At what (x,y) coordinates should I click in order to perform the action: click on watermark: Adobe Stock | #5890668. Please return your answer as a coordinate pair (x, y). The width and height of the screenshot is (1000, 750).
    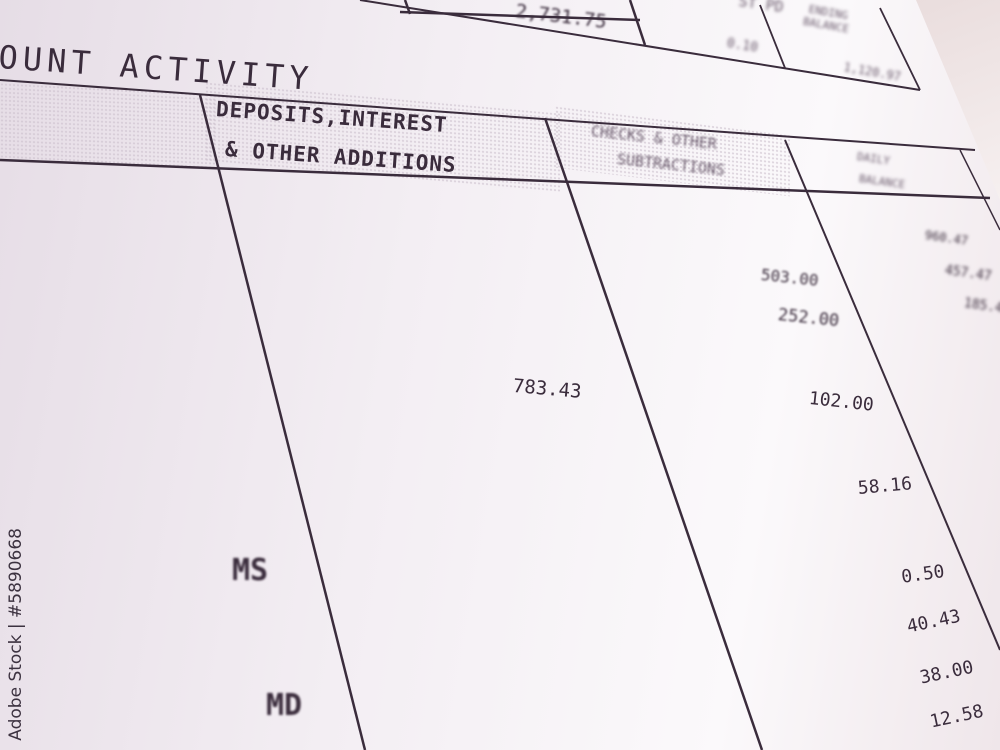
    Looking at the image, I should click on (16, 634).